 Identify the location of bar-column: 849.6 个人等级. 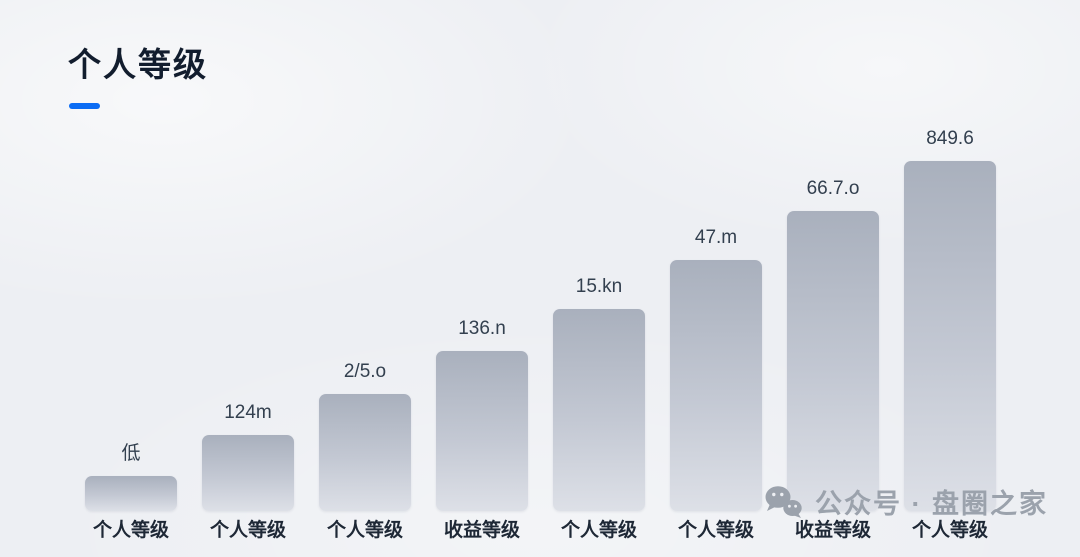
(950, 336).